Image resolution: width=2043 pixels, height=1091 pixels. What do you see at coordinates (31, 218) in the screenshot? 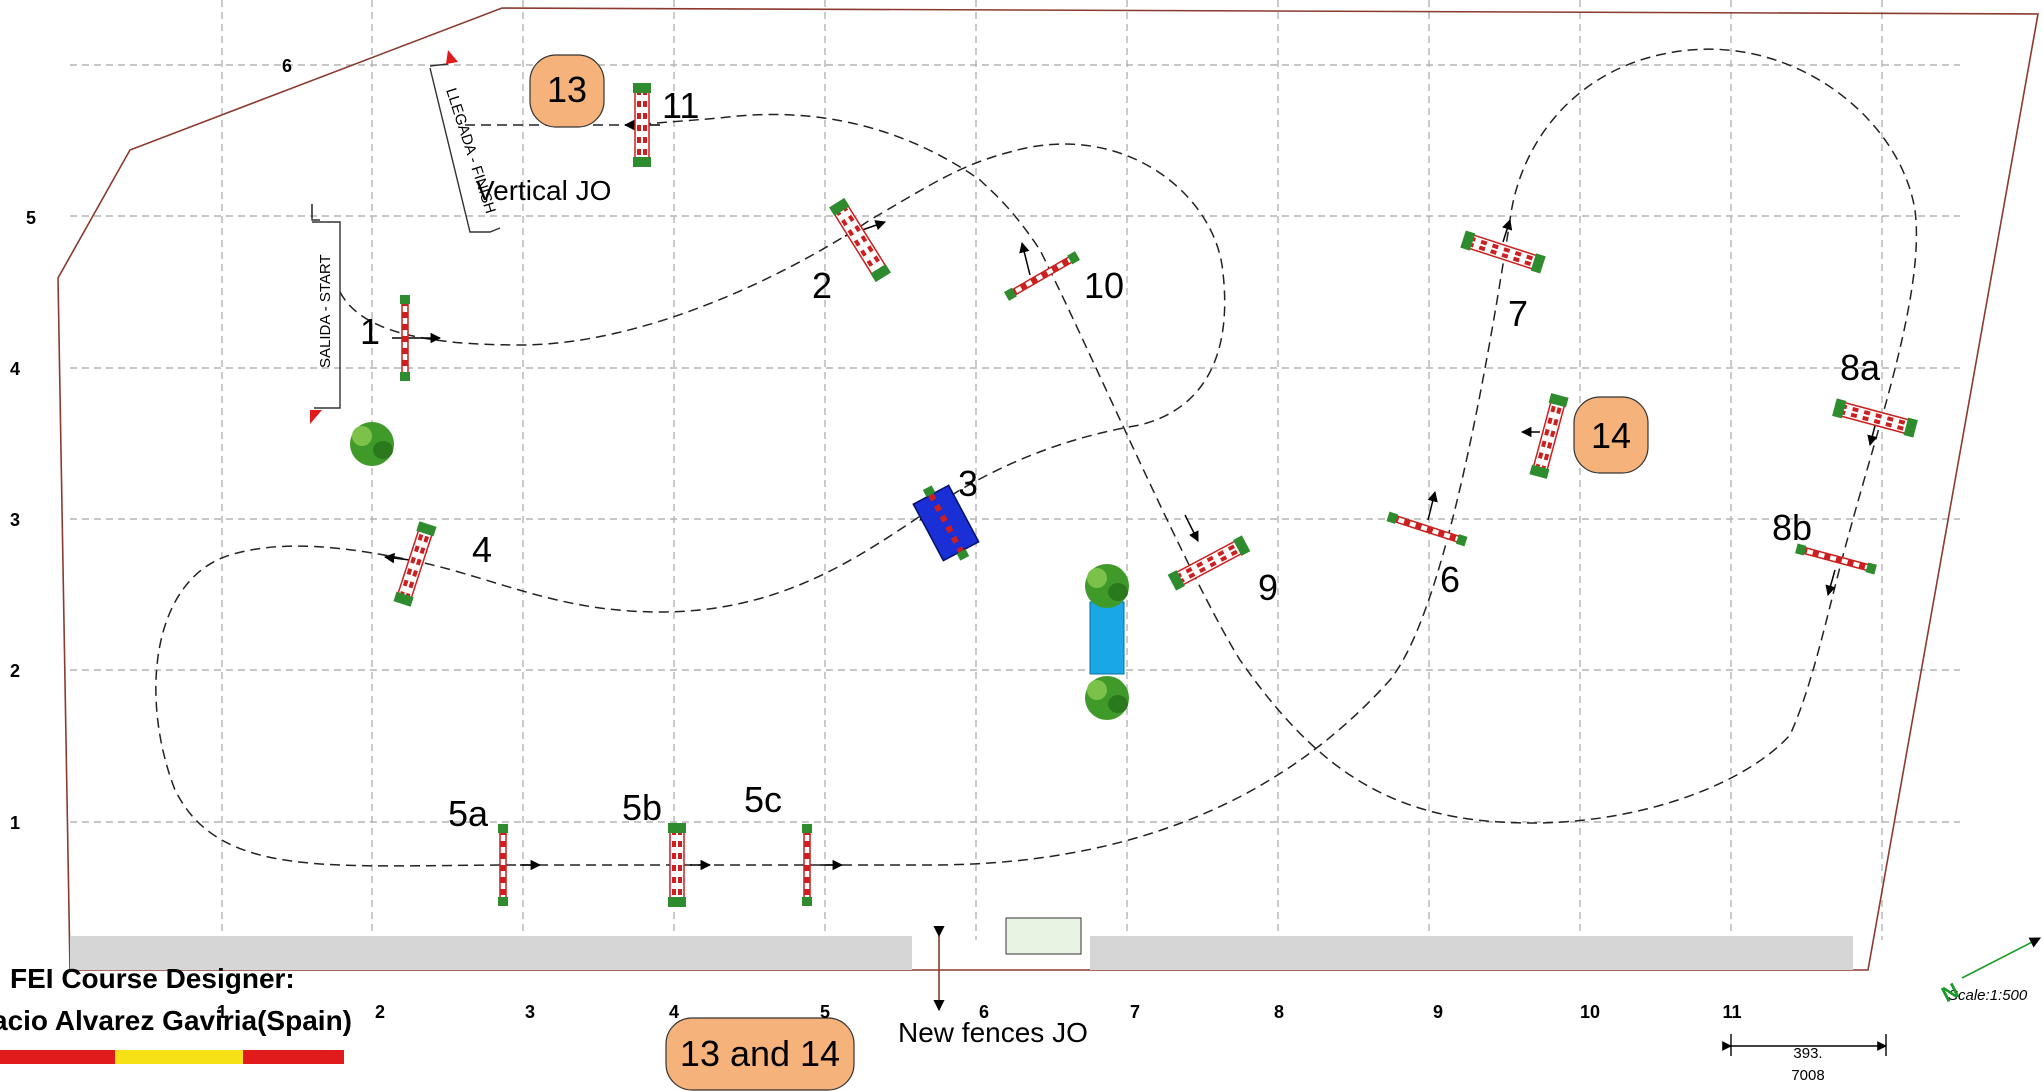
I see `y-label: 5` at bounding box center [31, 218].